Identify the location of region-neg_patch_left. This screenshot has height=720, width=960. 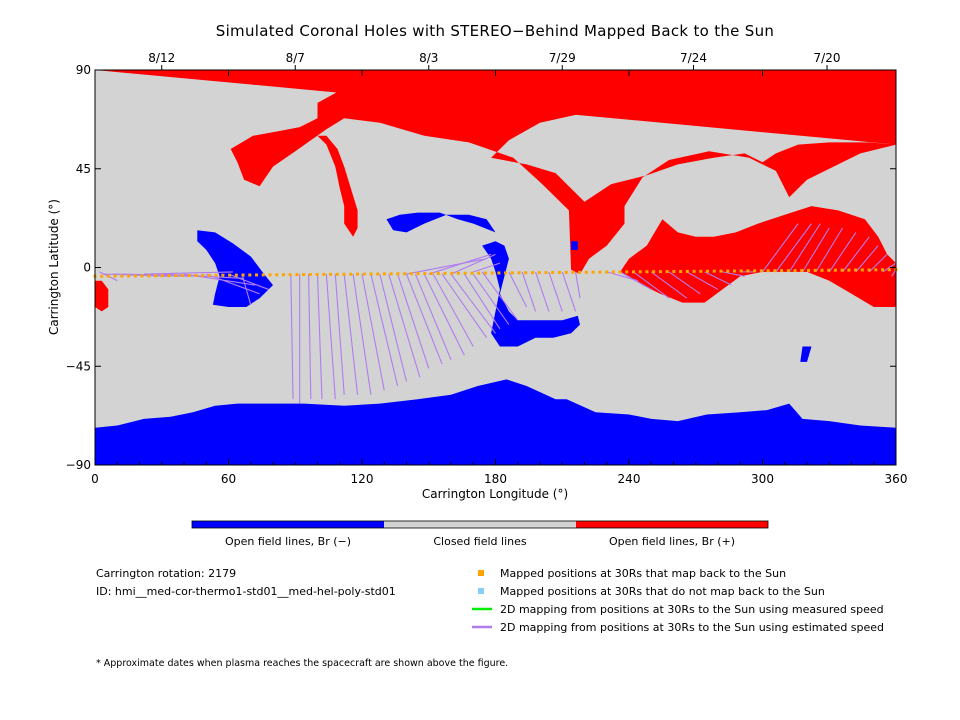
(235, 268).